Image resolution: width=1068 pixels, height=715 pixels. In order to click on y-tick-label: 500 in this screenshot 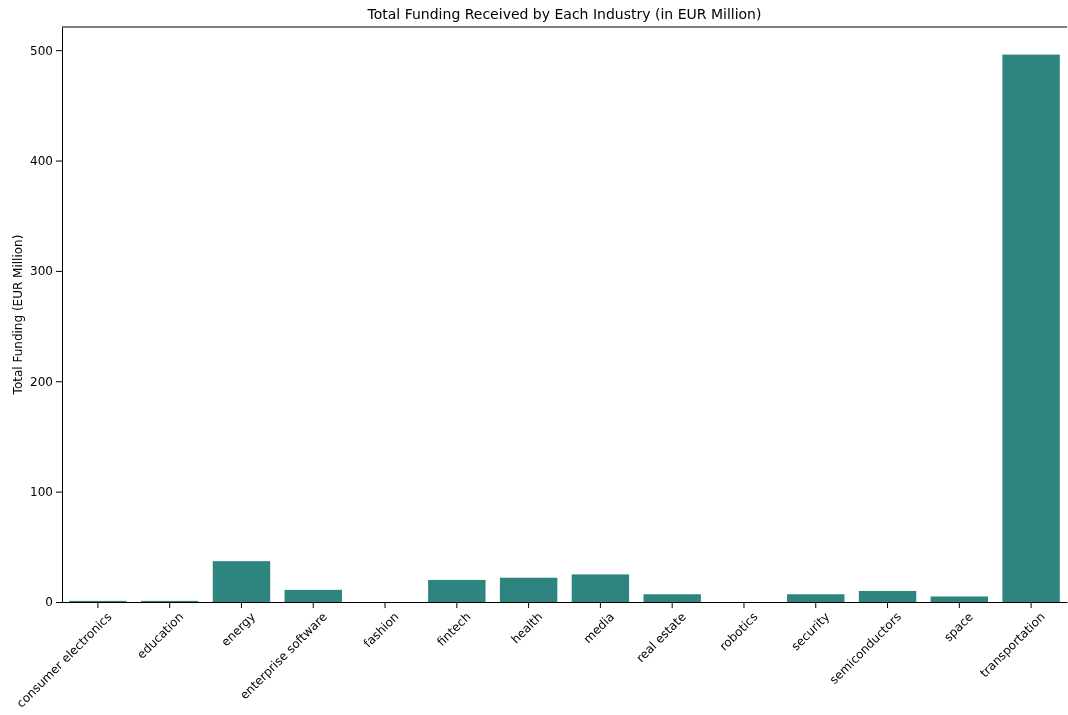, I will do `click(41, 50)`.